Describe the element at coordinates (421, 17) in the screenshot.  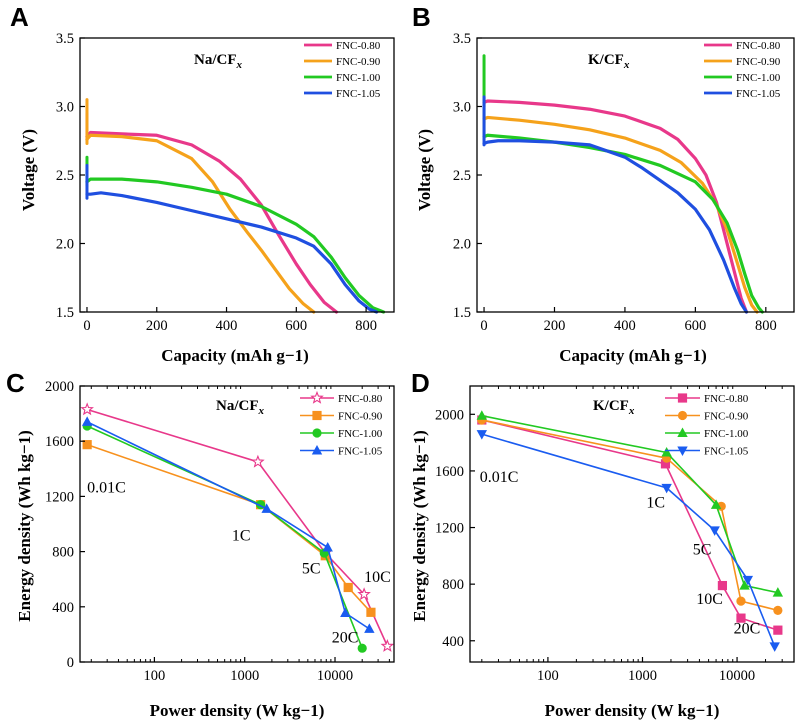
I see `panel-letter: B` at that location.